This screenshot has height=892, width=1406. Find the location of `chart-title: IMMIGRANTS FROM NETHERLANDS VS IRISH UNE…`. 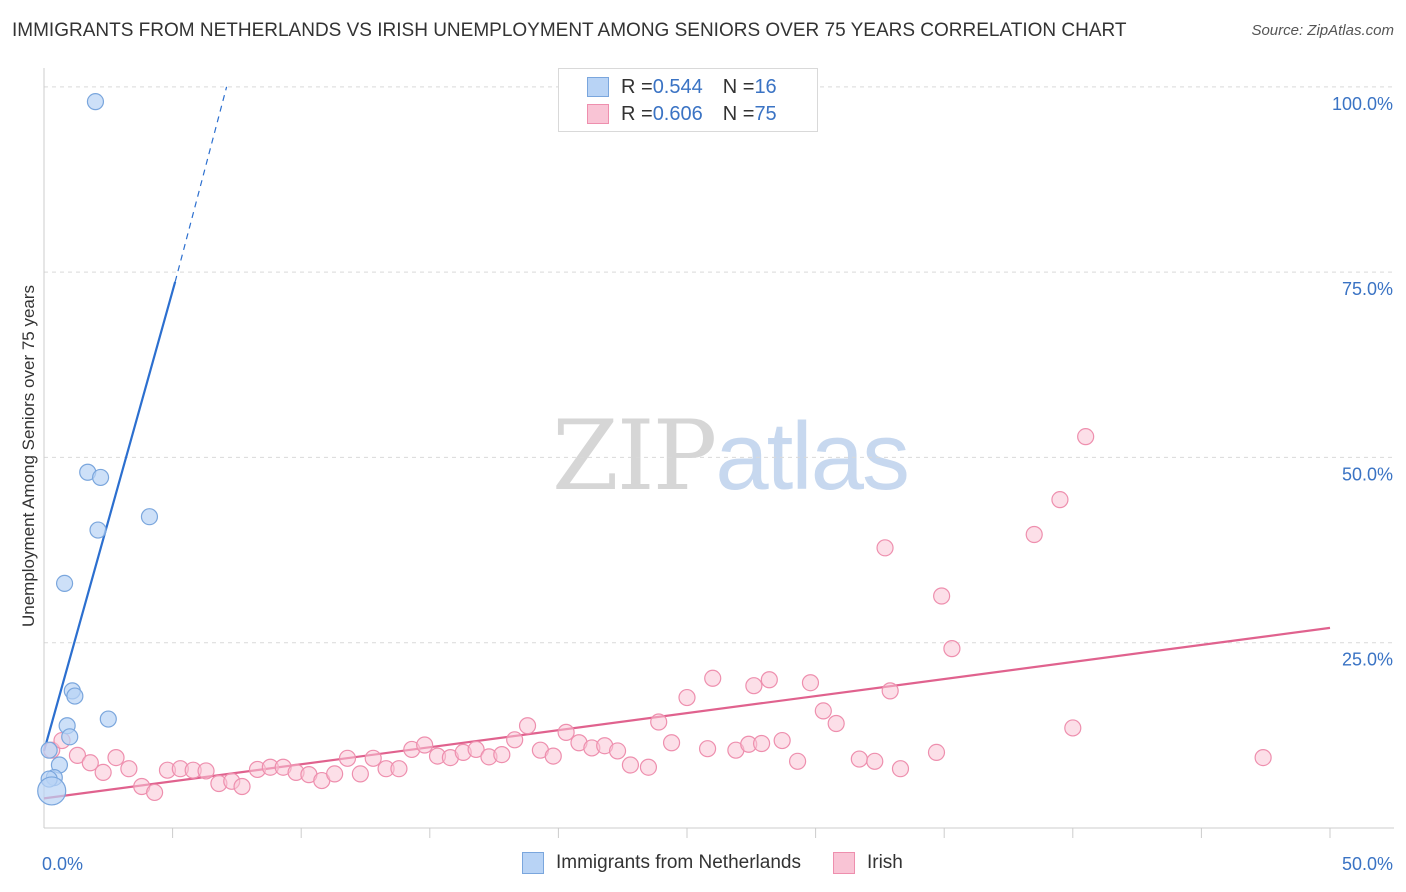

chart-title: IMMIGRANTS FROM NETHERLANDS VS IRISH UNE… is located at coordinates (569, 30).